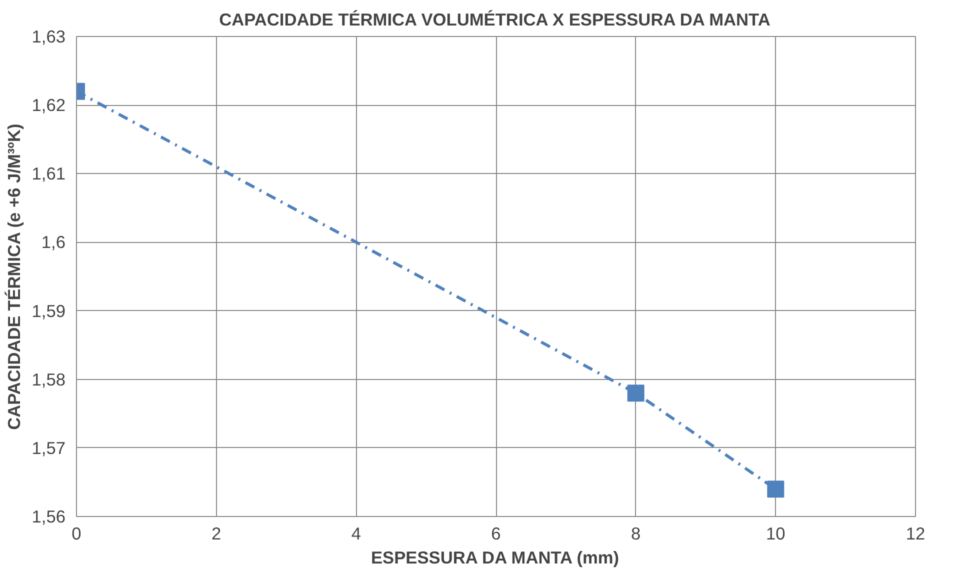  Describe the element at coordinates (49, 36) in the screenshot. I see `y-tick-label: 1,63` at that location.